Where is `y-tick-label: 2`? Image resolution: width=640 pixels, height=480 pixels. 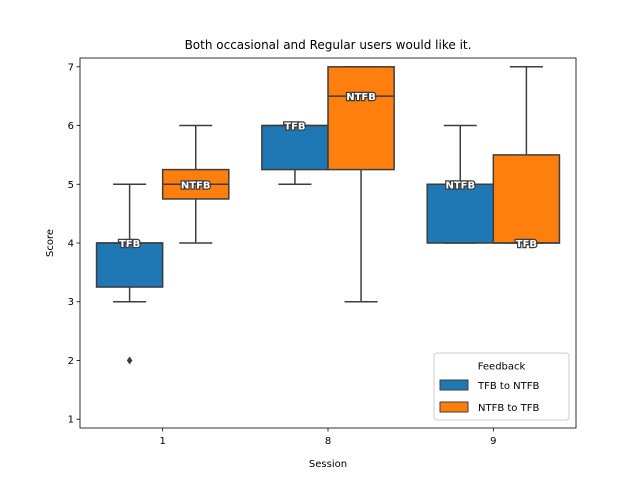 y-tick-label: 2 is located at coordinates (71, 361).